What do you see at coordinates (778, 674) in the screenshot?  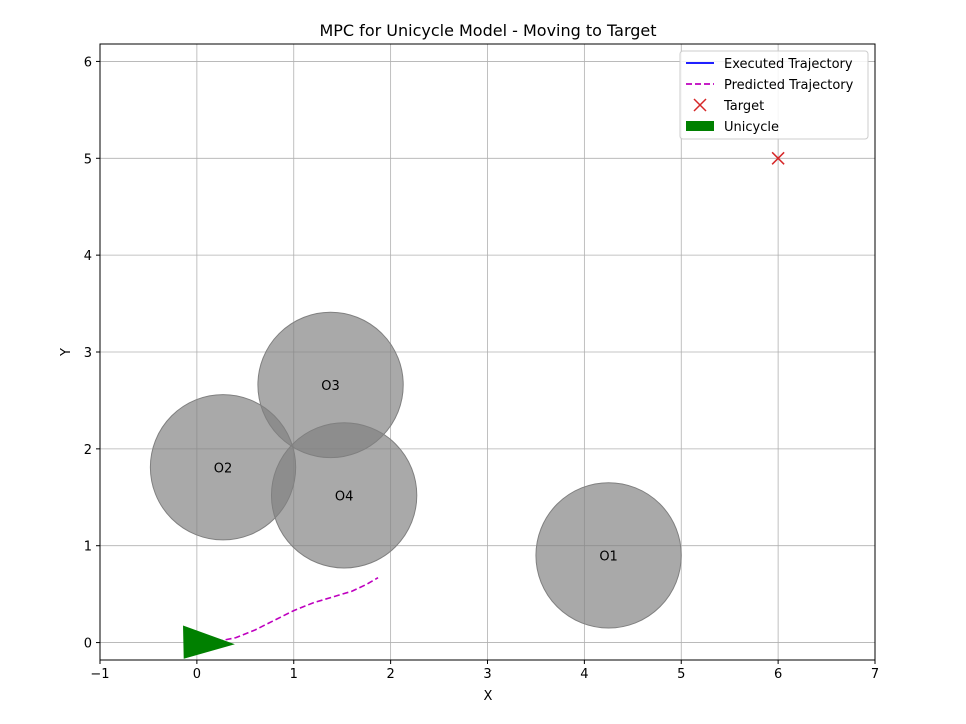 I see `x-tick-label: 6` at bounding box center [778, 674].